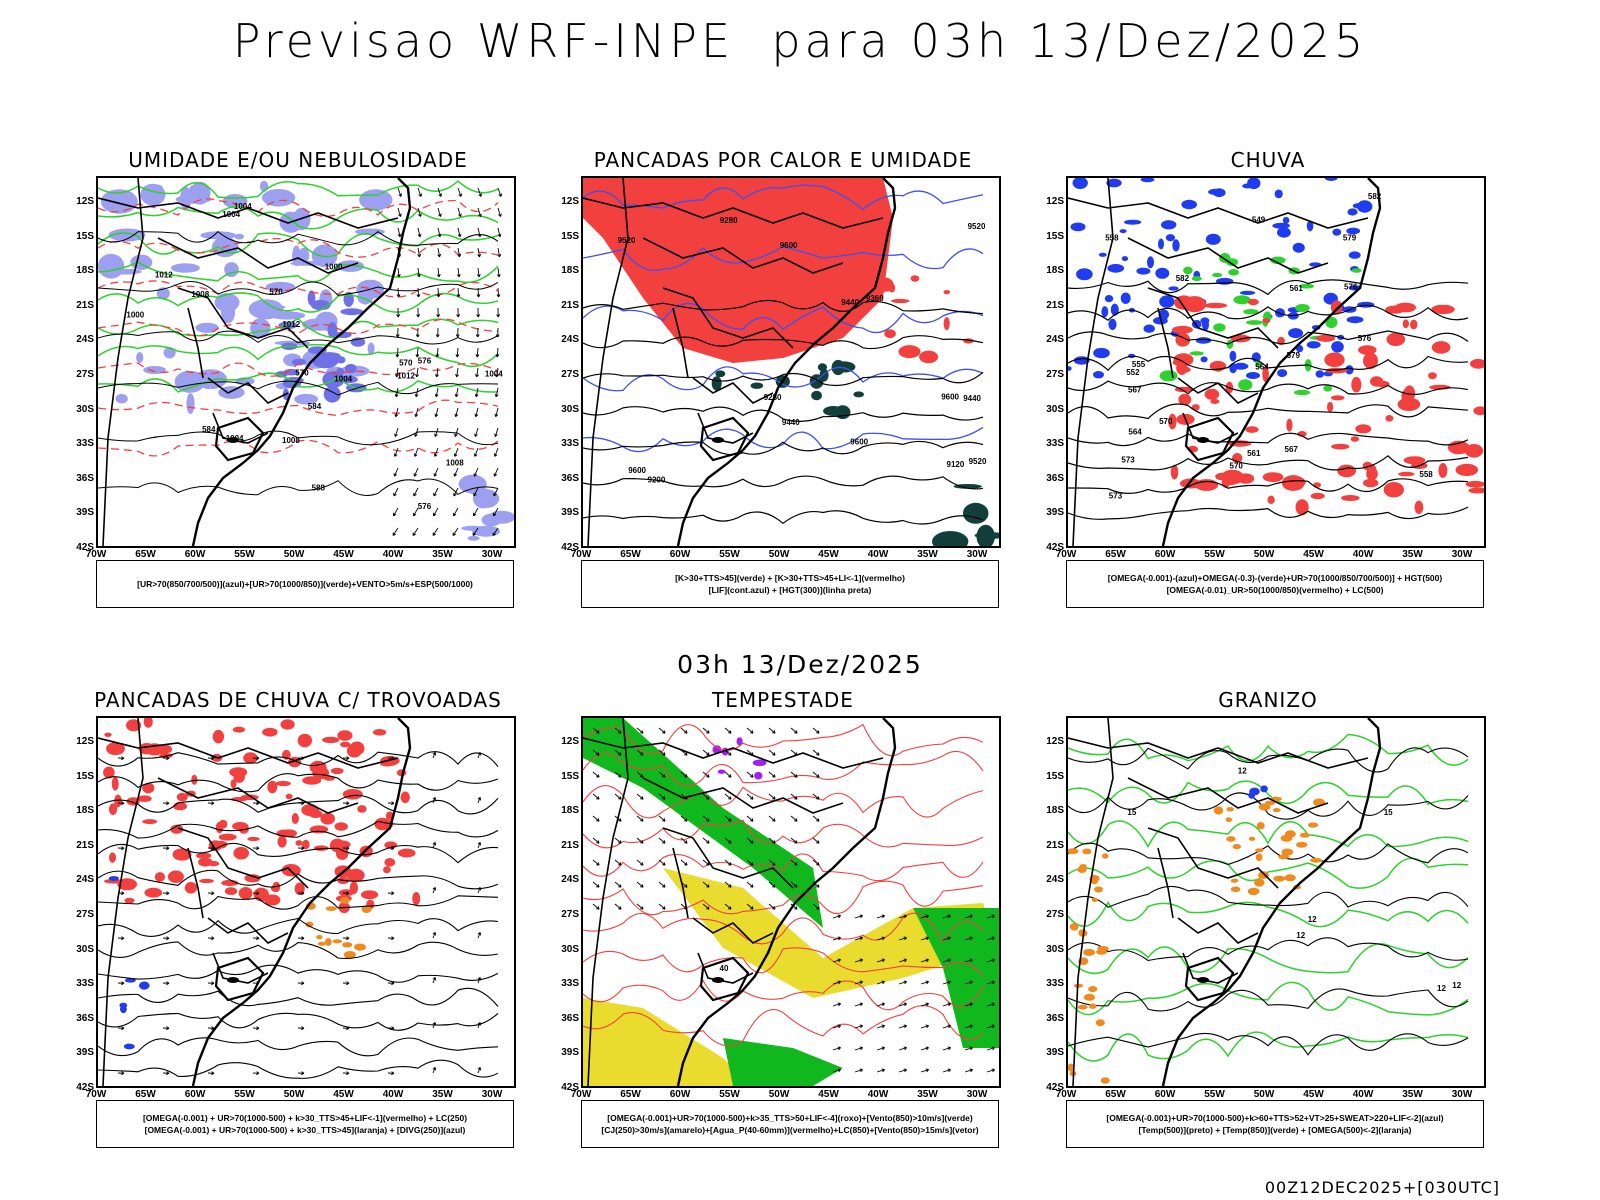 The width and height of the screenshot is (1600, 1200). What do you see at coordinates (783, 439) in the screenshot?
I see `lif-contour` at bounding box center [783, 439].